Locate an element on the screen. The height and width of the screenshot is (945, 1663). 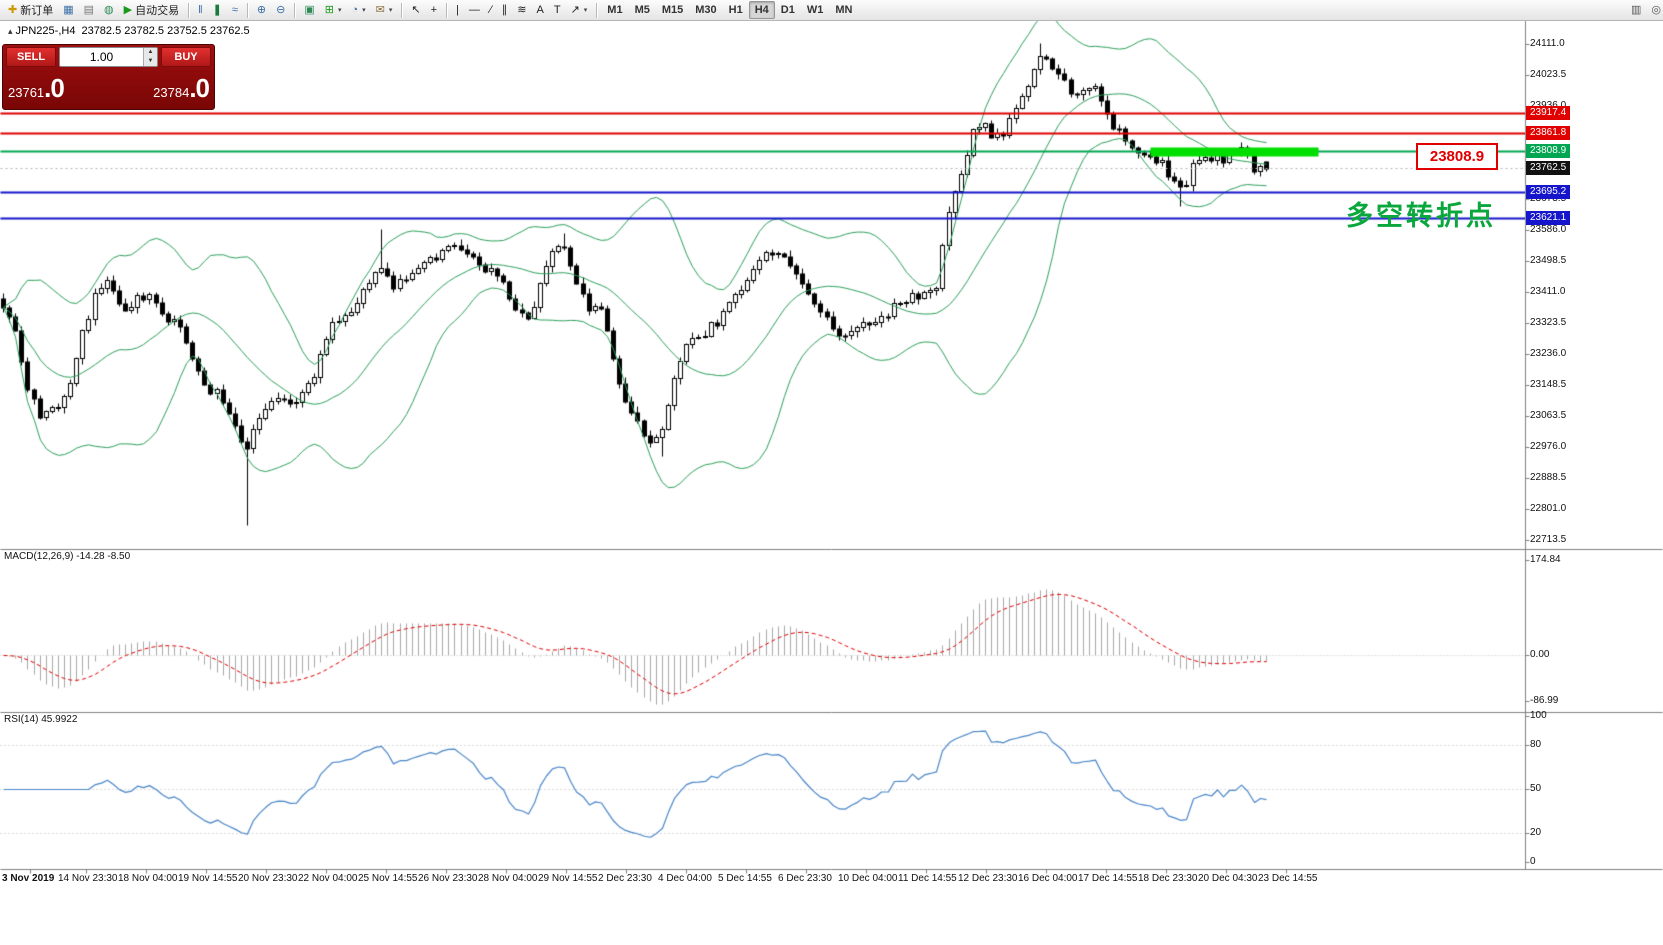
new-order-button: ✚ 新订单 is located at coordinates (30, 10).